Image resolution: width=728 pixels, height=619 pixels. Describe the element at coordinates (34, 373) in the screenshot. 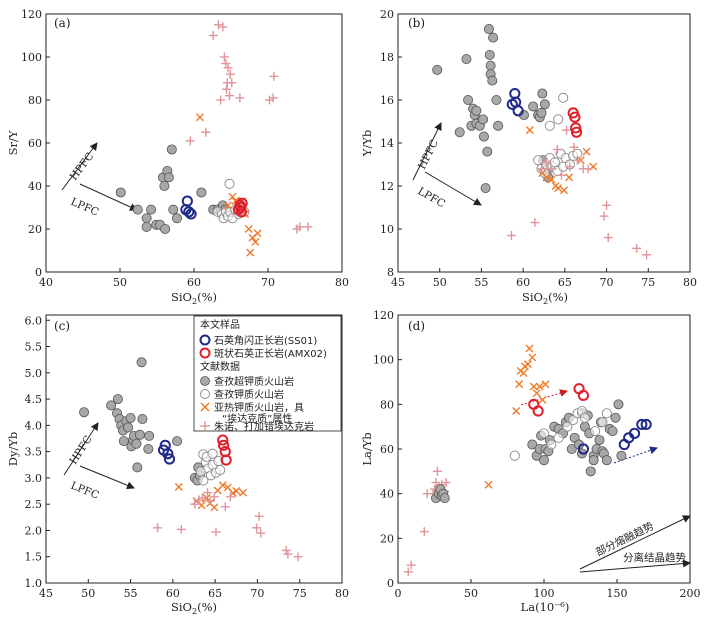

I see `y-tick-label: 5.0` at that location.